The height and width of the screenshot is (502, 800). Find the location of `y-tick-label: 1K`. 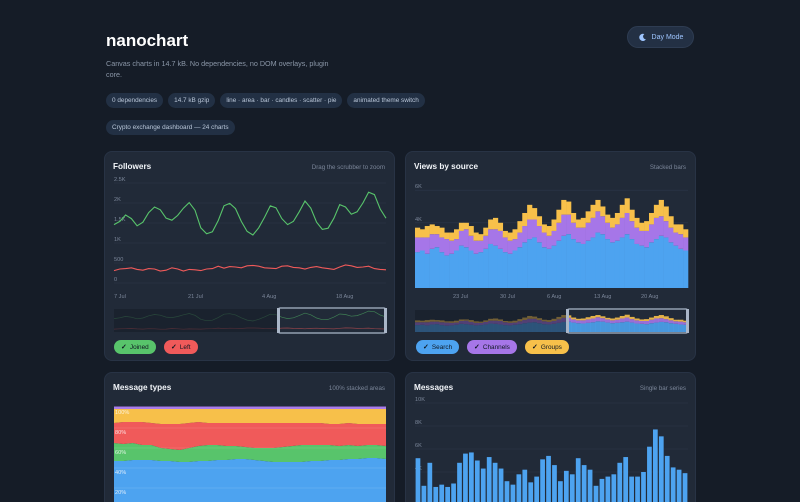

y-tick-label: 1K is located at coordinates (117, 240).